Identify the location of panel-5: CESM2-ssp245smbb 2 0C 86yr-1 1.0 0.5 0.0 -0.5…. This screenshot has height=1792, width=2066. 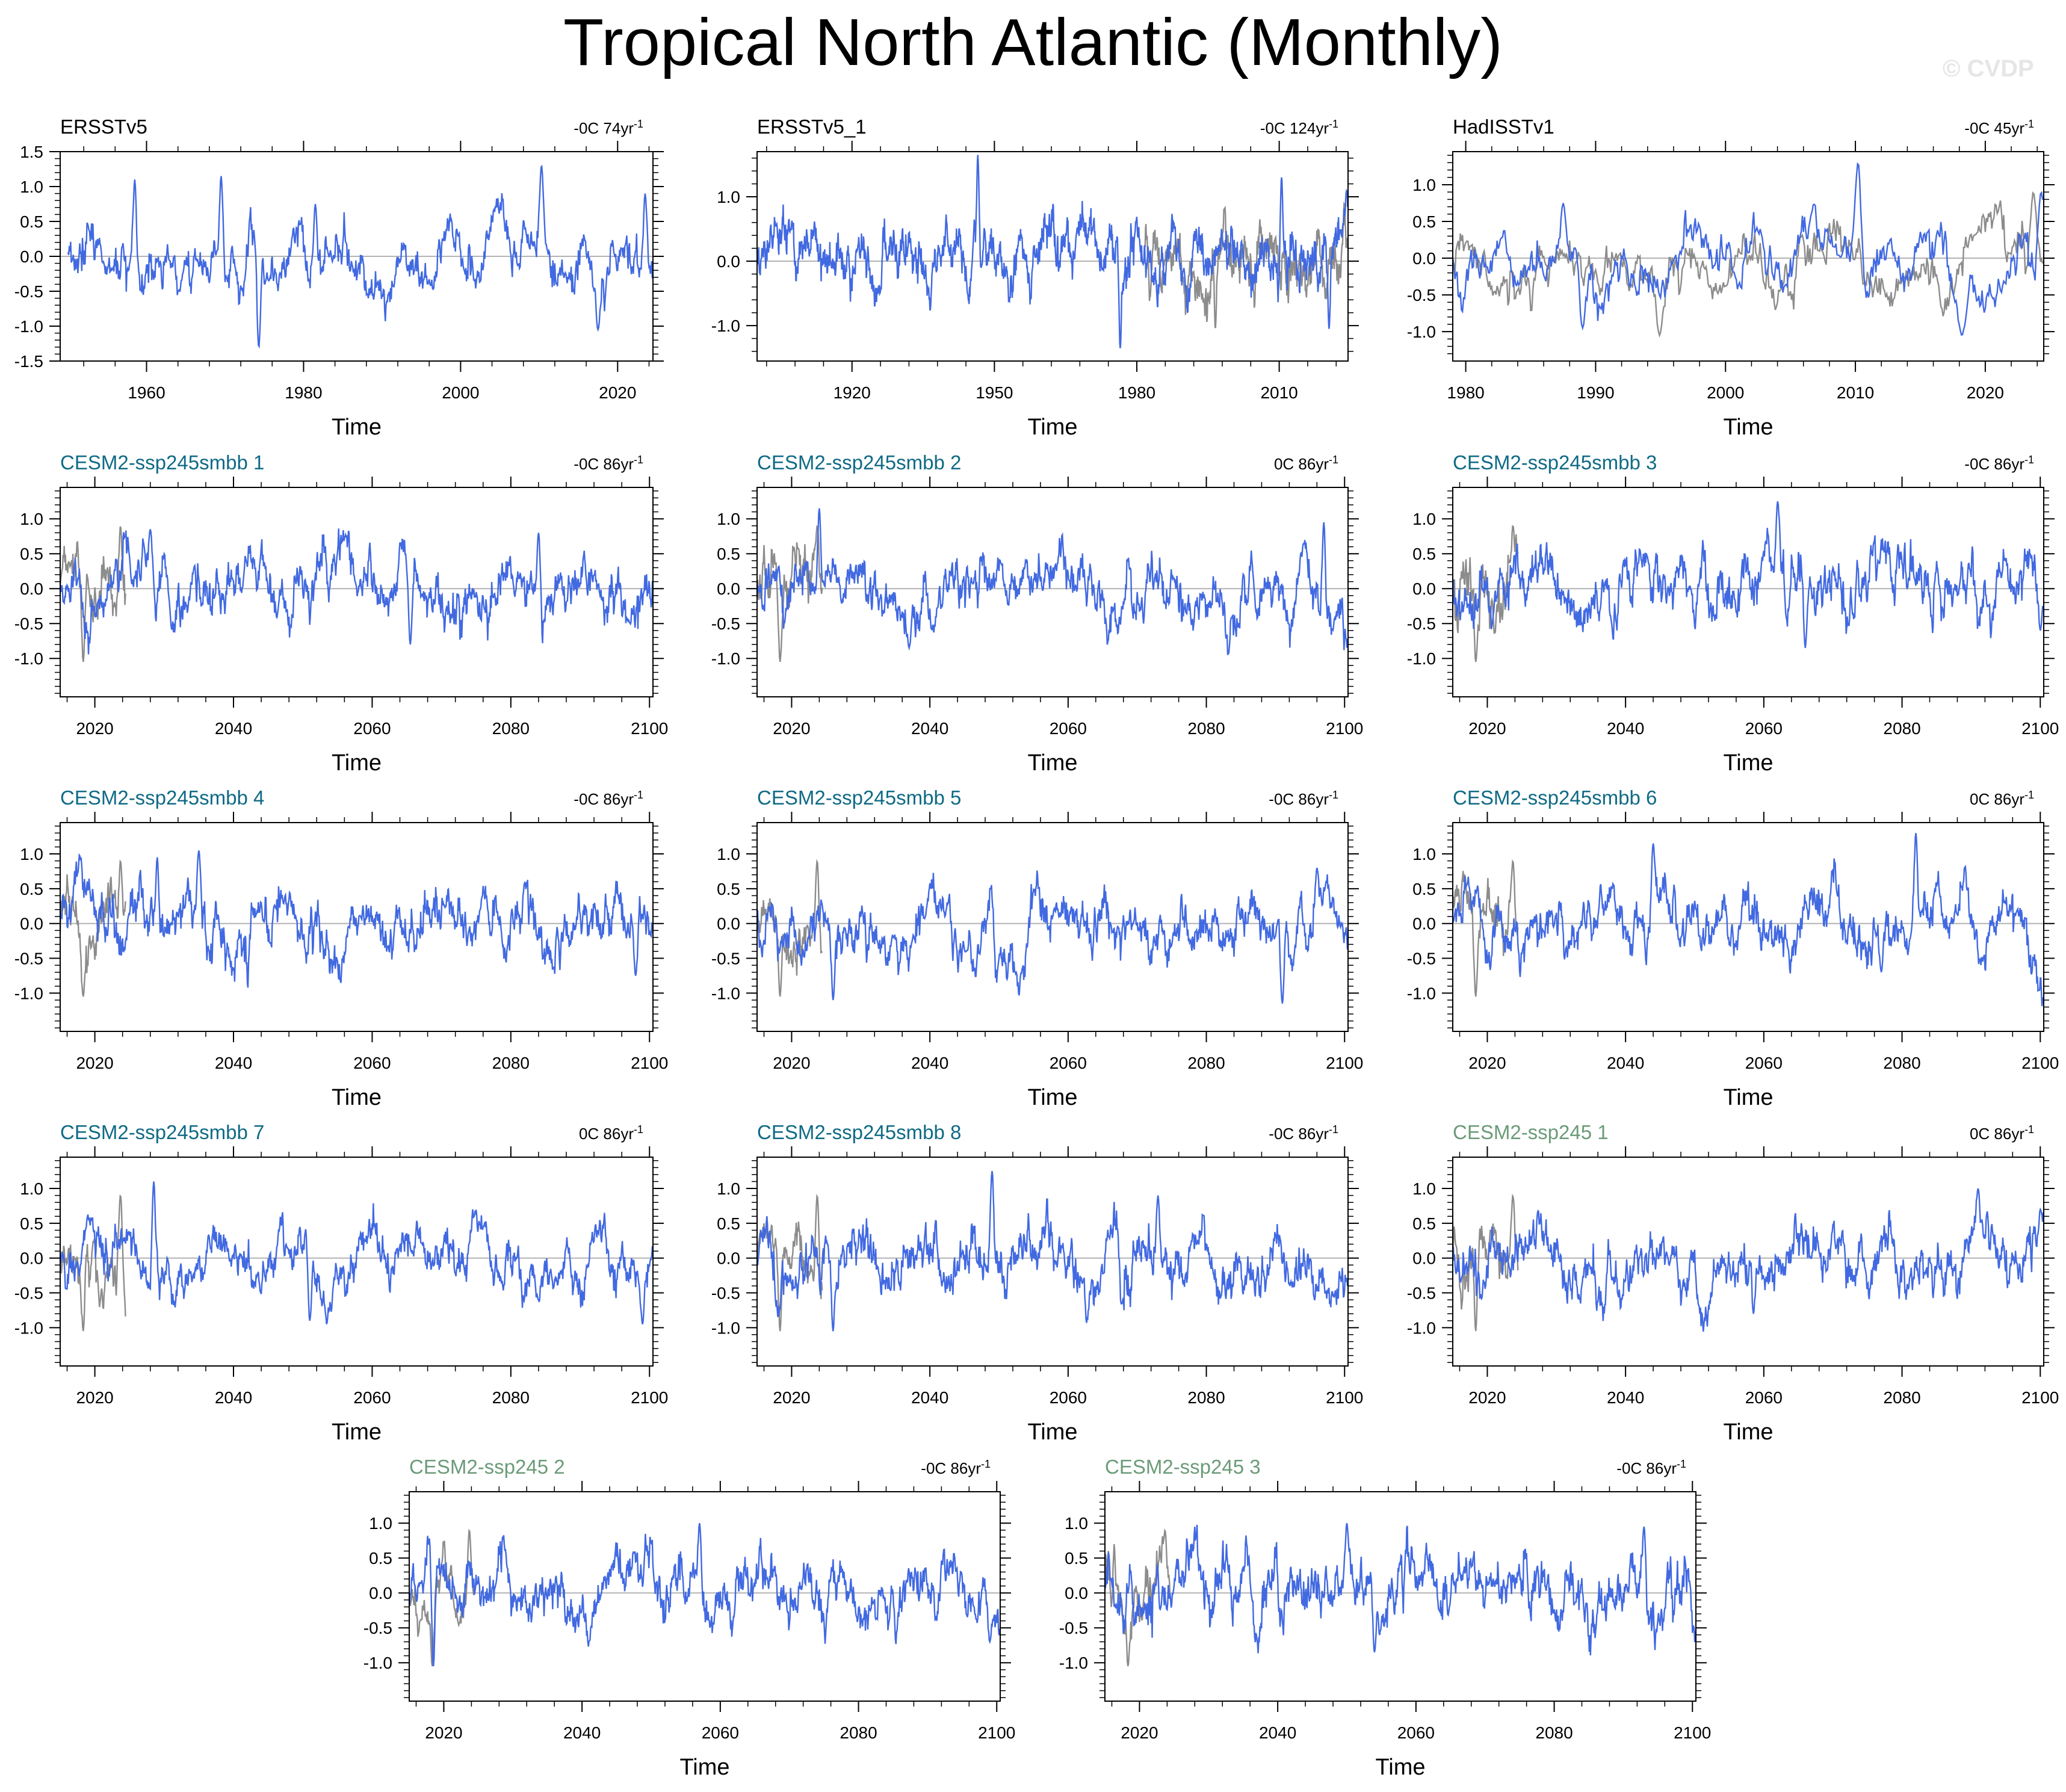
(1037, 613).